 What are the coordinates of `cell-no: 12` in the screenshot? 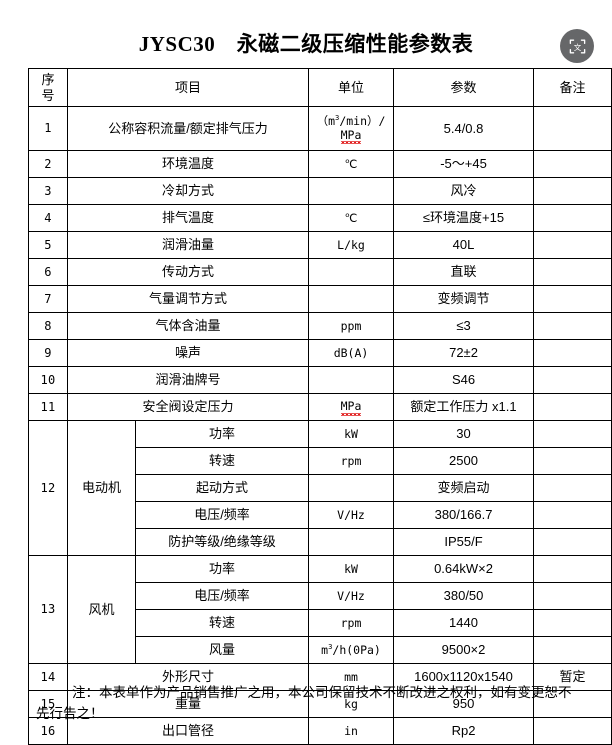 It's located at (48, 488).